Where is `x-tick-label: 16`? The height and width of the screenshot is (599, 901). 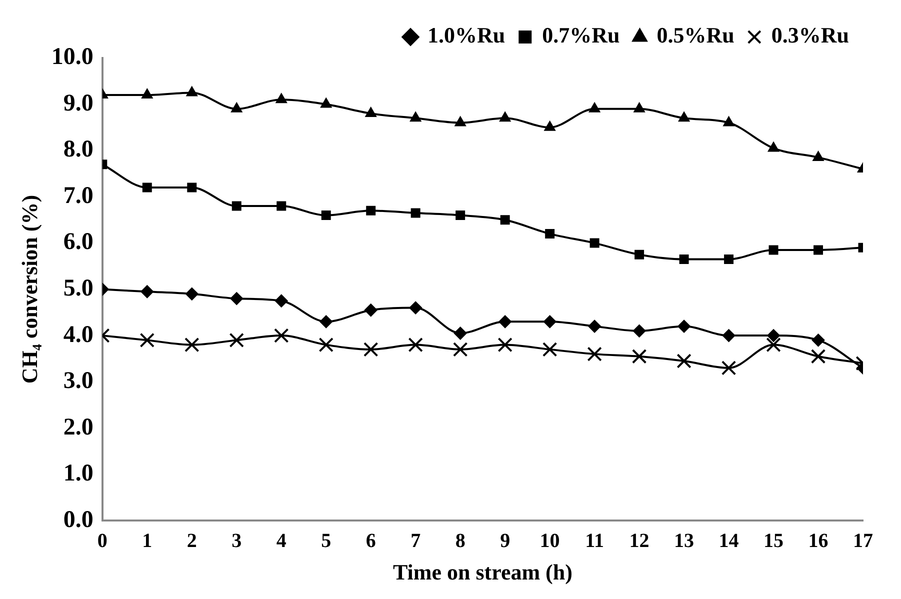
x-tick-label: 16 is located at coordinates (818, 541).